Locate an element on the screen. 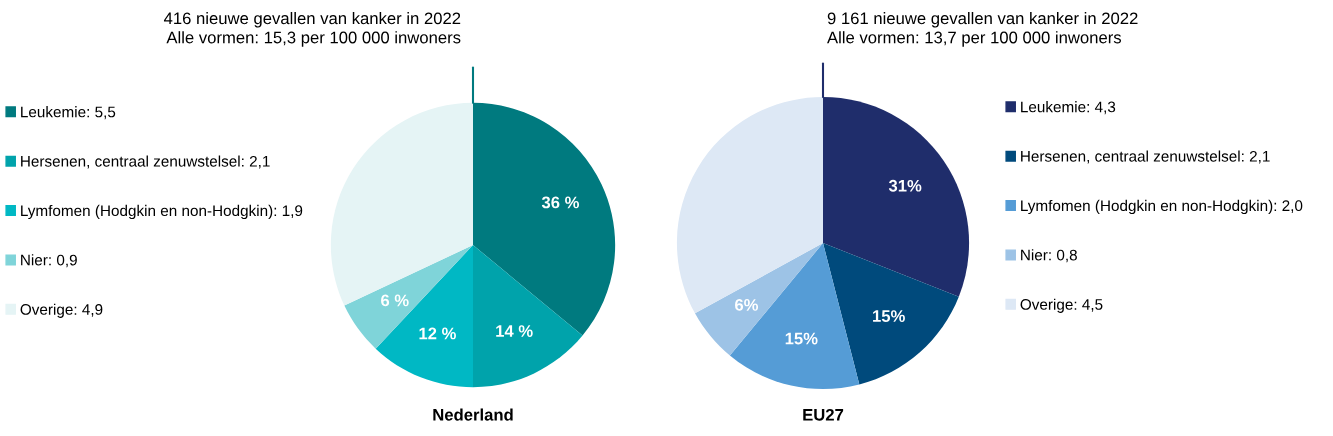 The width and height of the screenshot is (1333, 436). data-label: 6 % is located at coordinates (395, 300).